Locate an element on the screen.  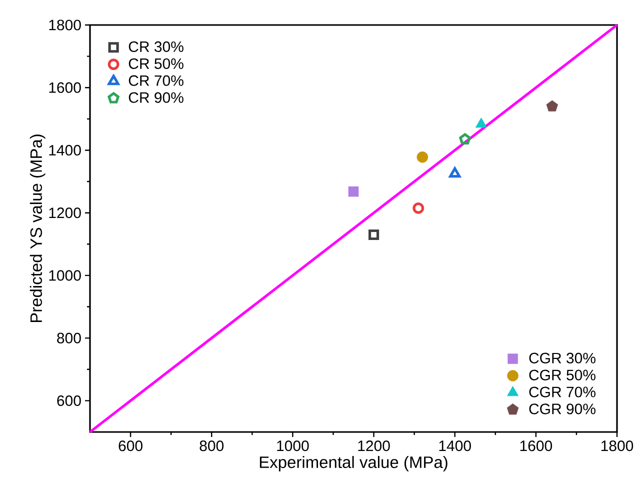
x-tick-label: 1600 is located at coordinates (536, 446).